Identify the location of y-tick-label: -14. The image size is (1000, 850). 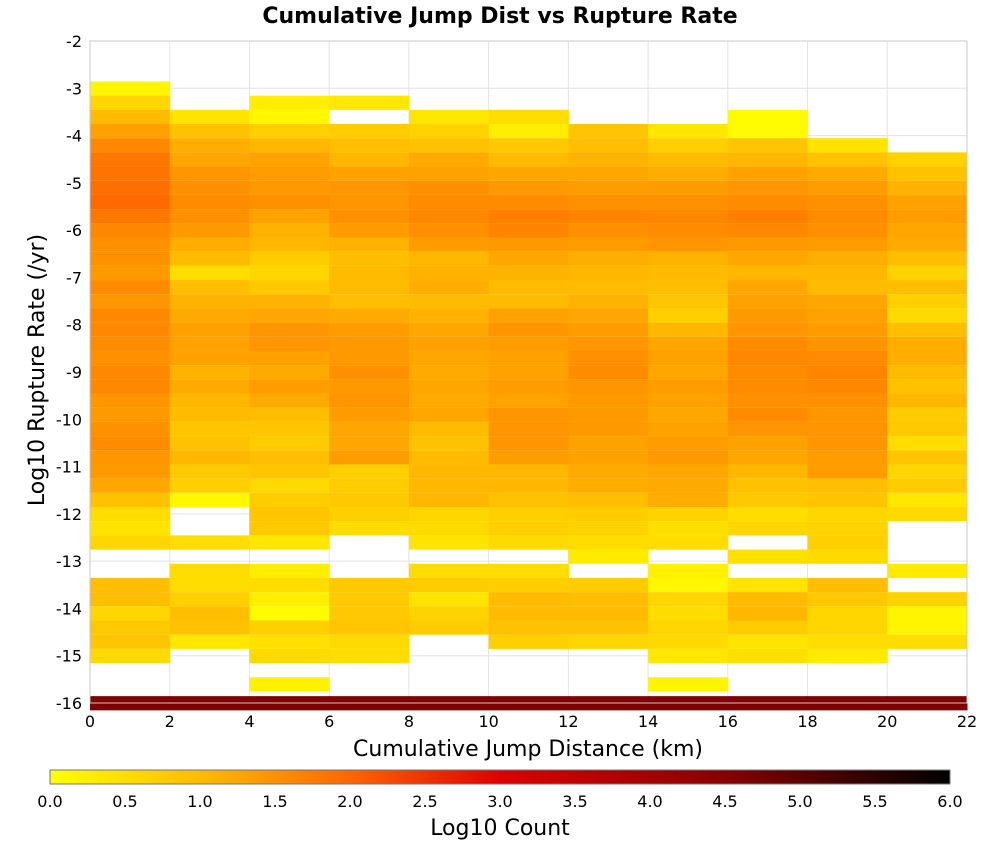
(69, 608).